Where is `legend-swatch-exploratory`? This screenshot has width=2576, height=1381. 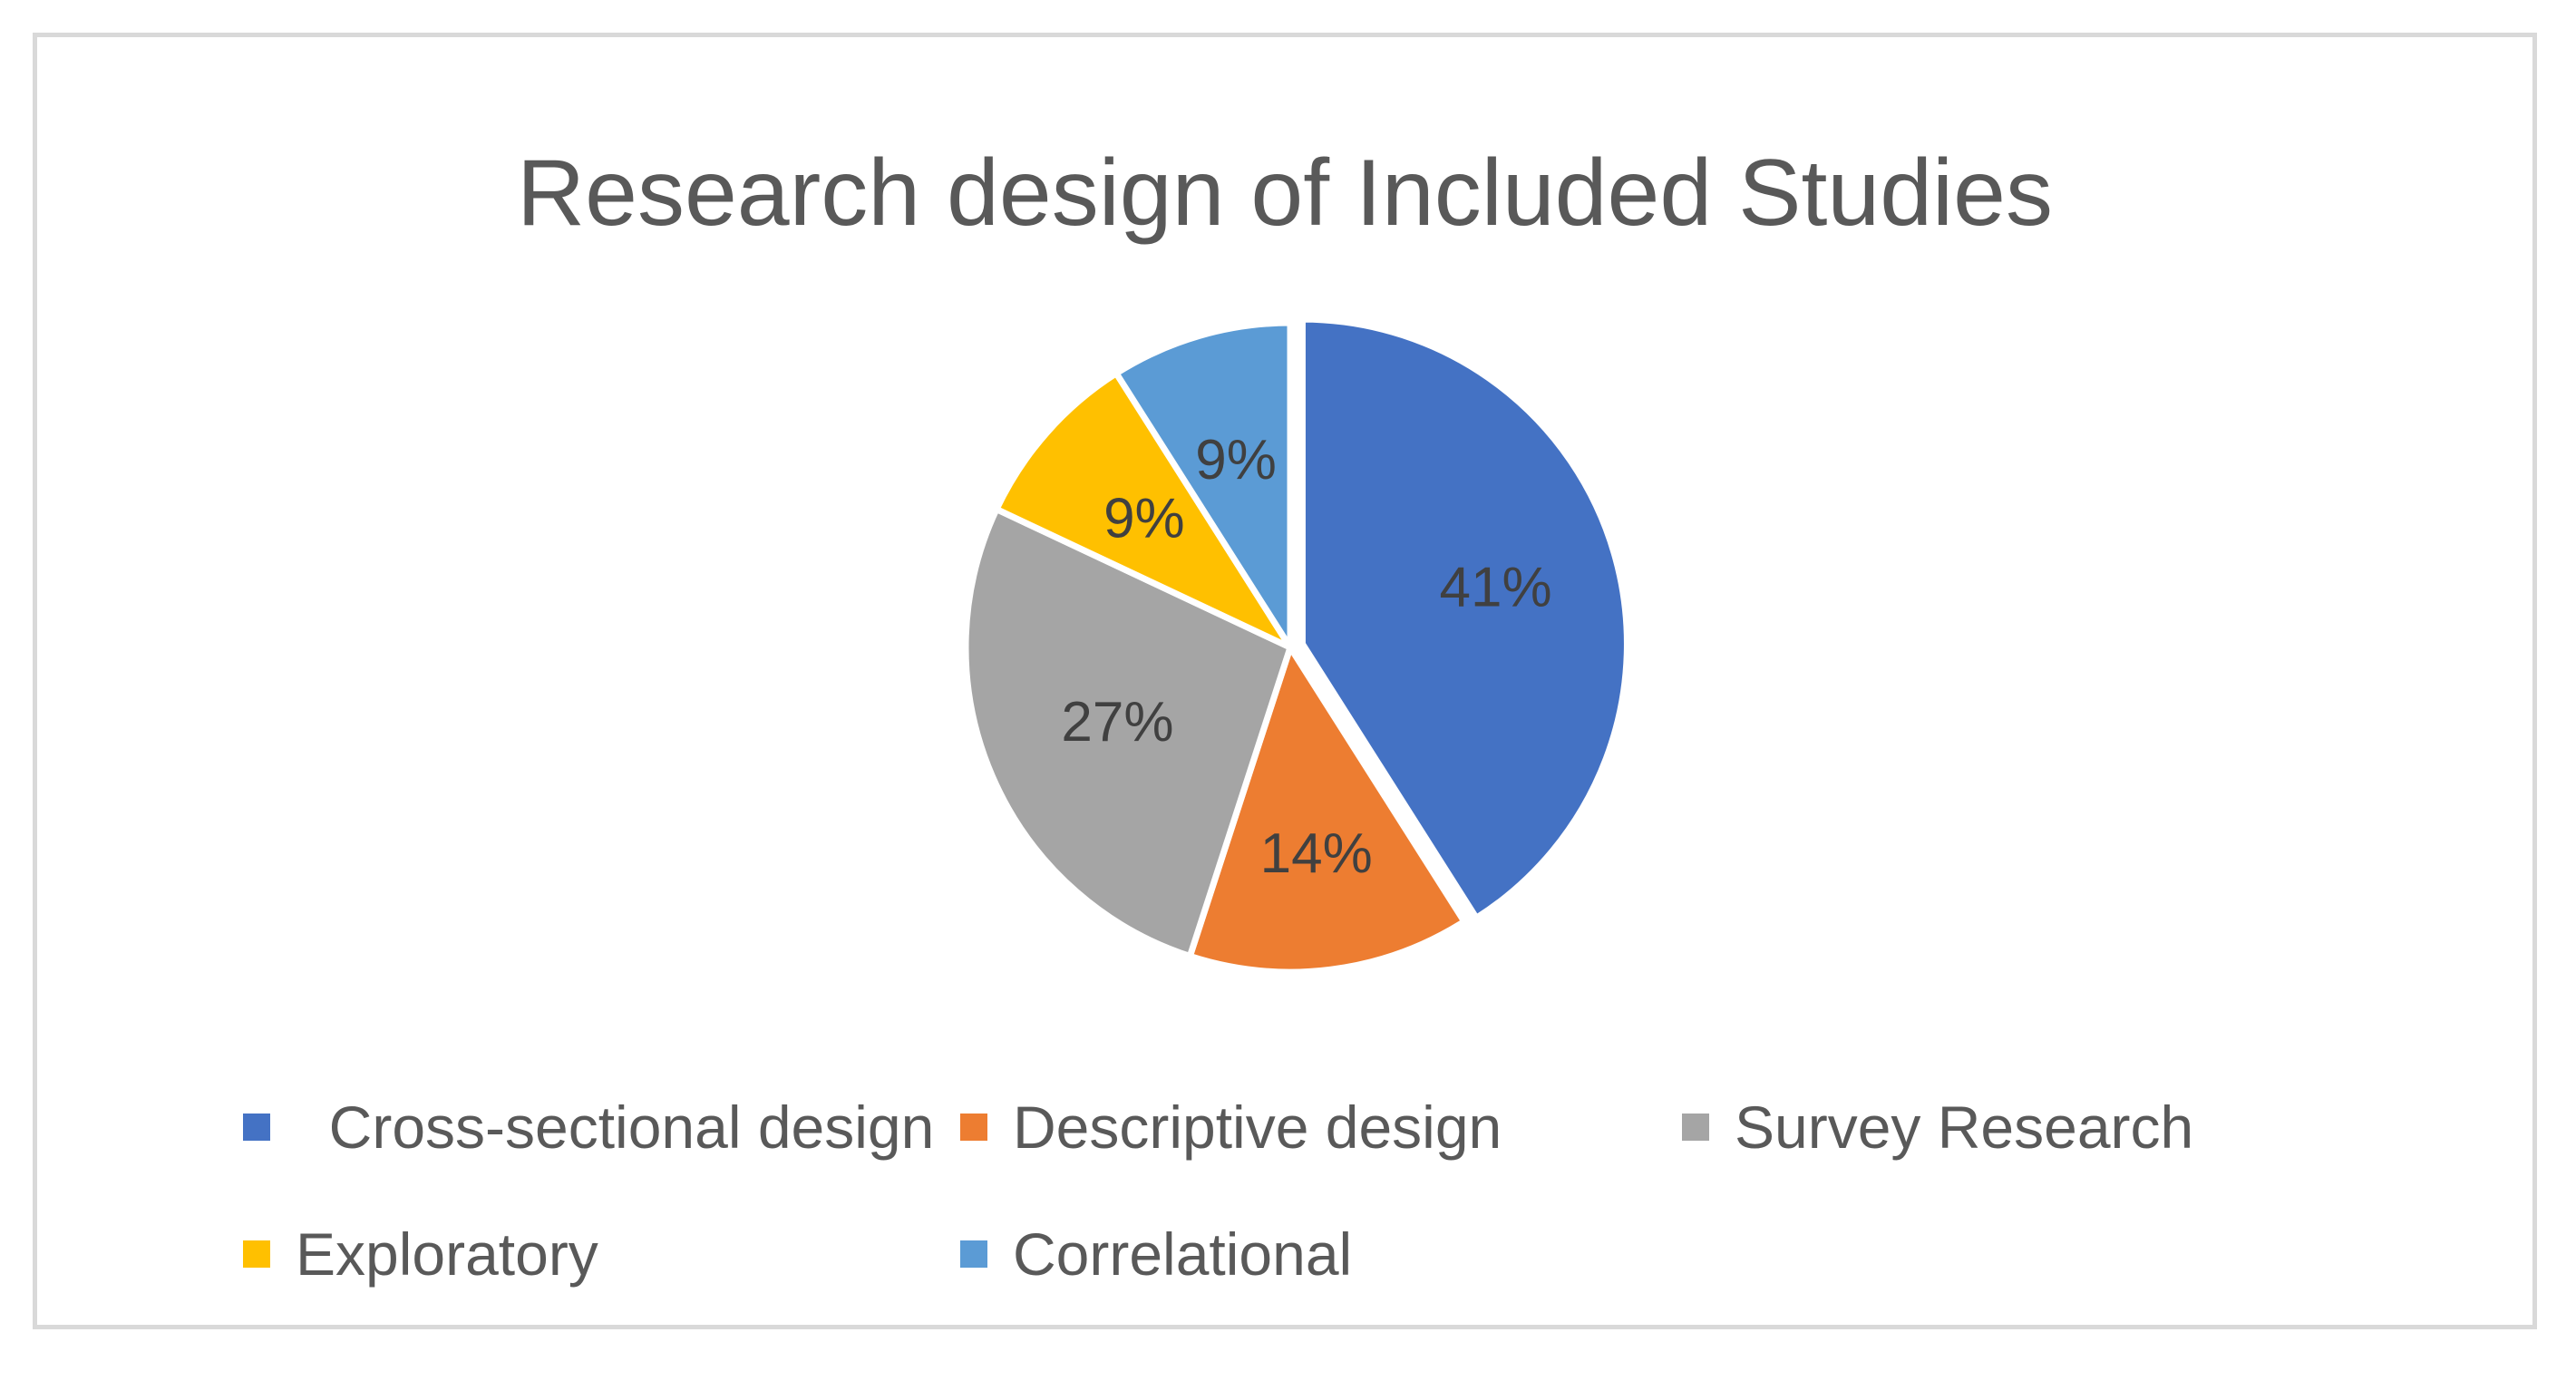 legend-swatch-exploratory is located at coordinates (256, 1254).